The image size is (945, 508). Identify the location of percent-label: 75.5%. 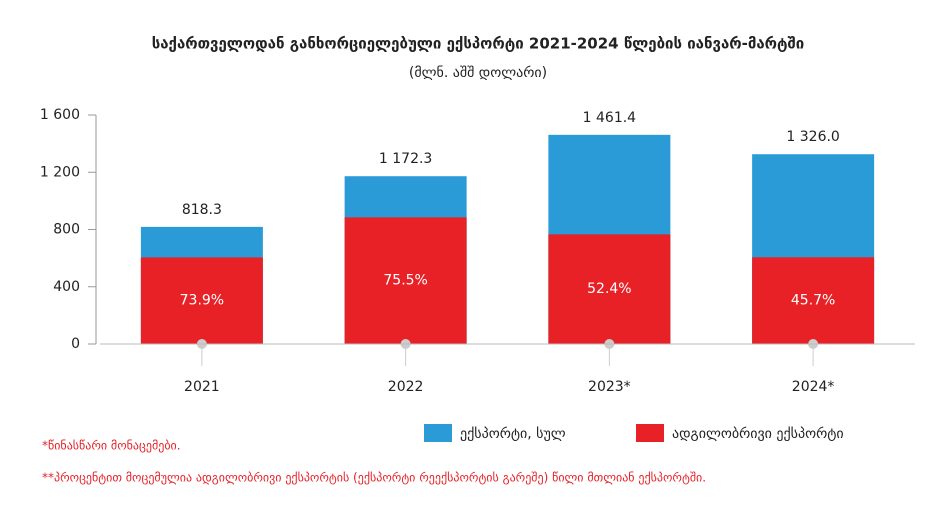
(405, 281).